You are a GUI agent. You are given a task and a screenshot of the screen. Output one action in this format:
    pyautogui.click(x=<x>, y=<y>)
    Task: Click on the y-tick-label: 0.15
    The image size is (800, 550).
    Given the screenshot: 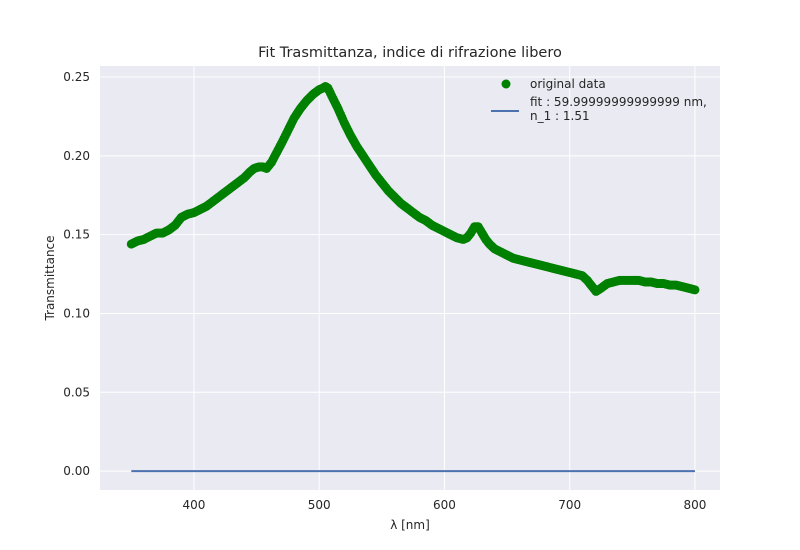 What is the action you would take?
    pyautogui.click(x=76, y=235)
    